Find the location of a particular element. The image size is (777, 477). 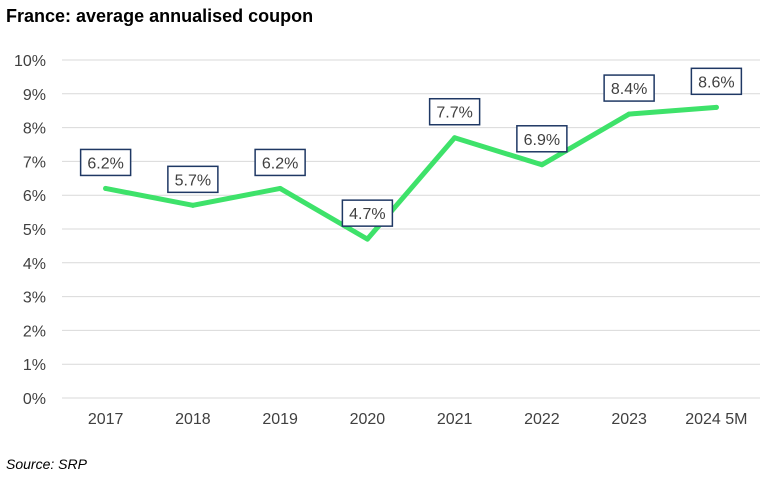

y-tick-label: 5% is located at coordinates (34, 230).